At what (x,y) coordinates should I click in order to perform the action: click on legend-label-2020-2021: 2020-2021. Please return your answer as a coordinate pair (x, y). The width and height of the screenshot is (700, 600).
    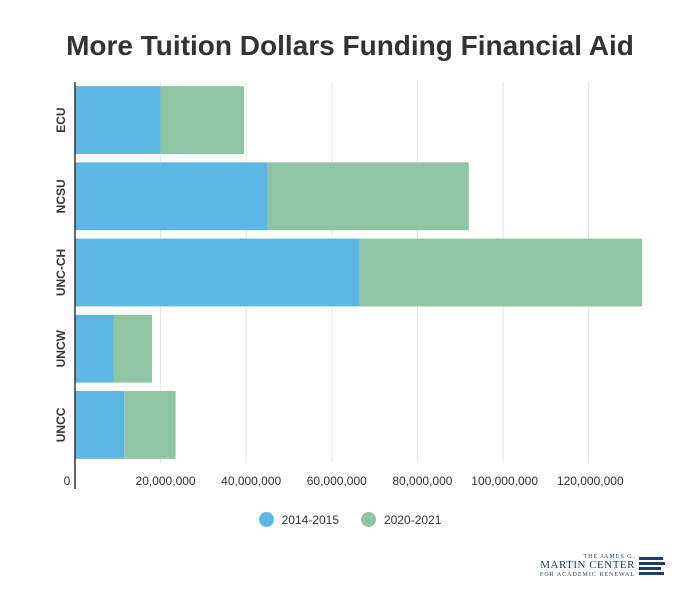
    Looking at the image, I should click on (413, 519).